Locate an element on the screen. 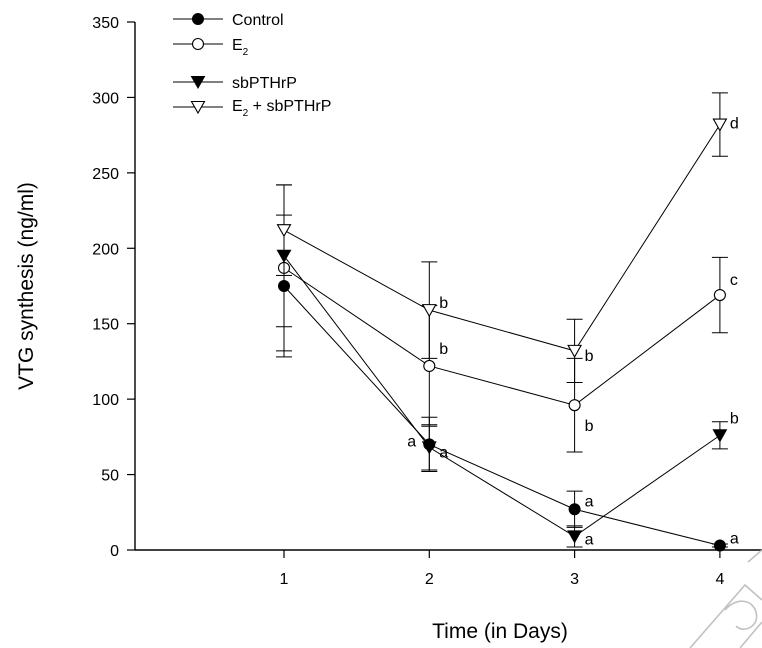  legend-item-e2: E2 is located at coordinates (211, 47).